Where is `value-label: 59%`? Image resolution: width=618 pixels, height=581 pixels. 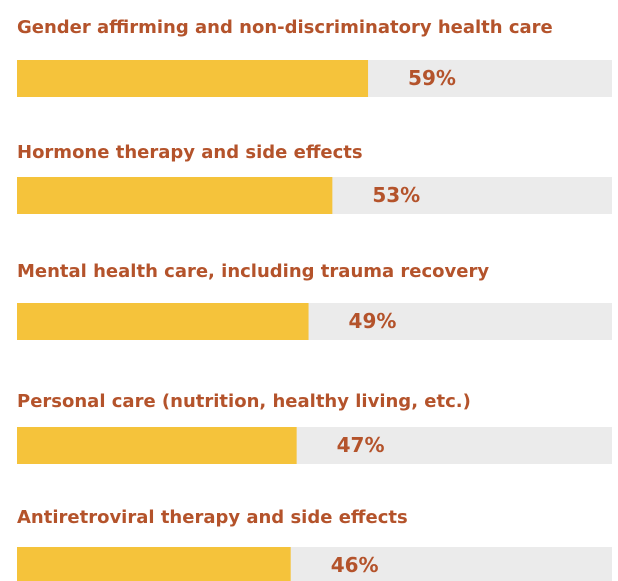
value-label: 59% is located at coordinates (432, 78).